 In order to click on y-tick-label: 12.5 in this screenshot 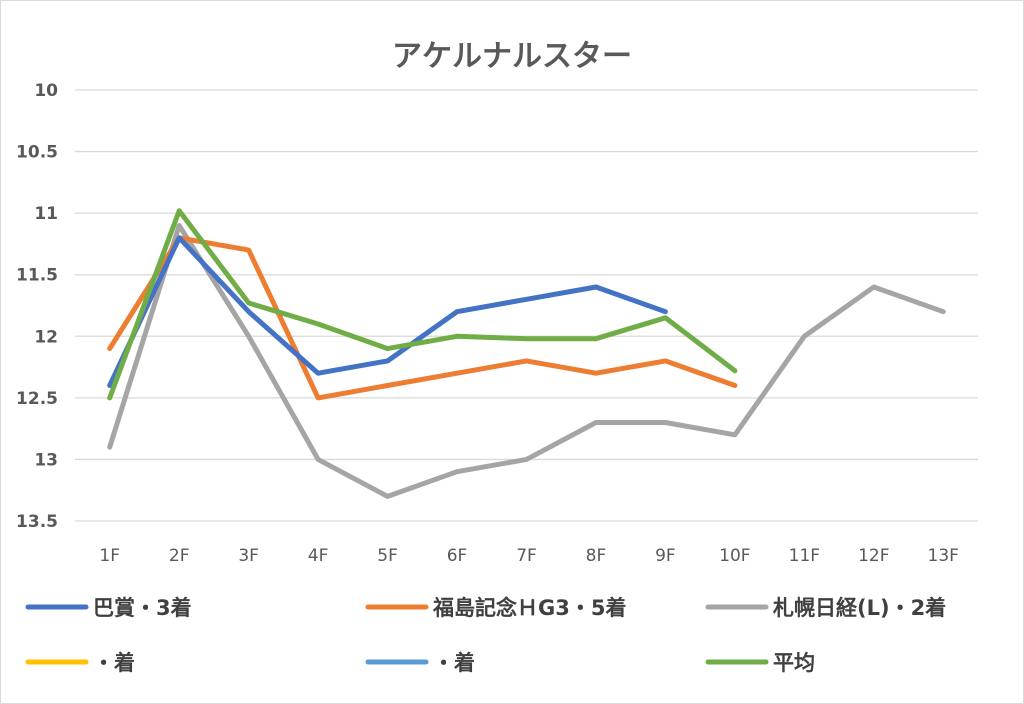, I will do `click(37, 399)`.